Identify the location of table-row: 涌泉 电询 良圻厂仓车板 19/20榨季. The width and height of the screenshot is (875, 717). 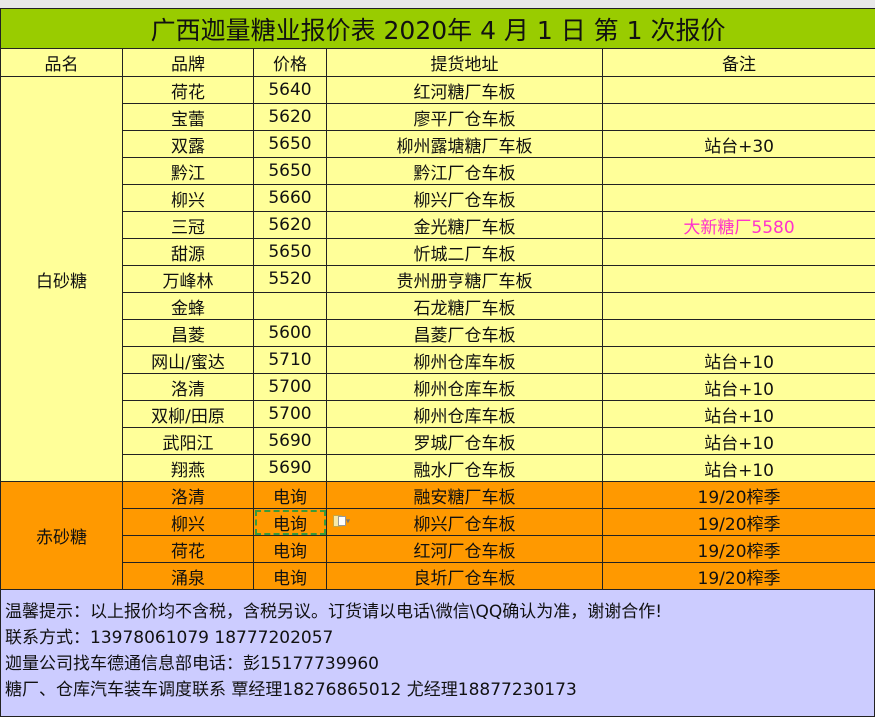
(438, 576).